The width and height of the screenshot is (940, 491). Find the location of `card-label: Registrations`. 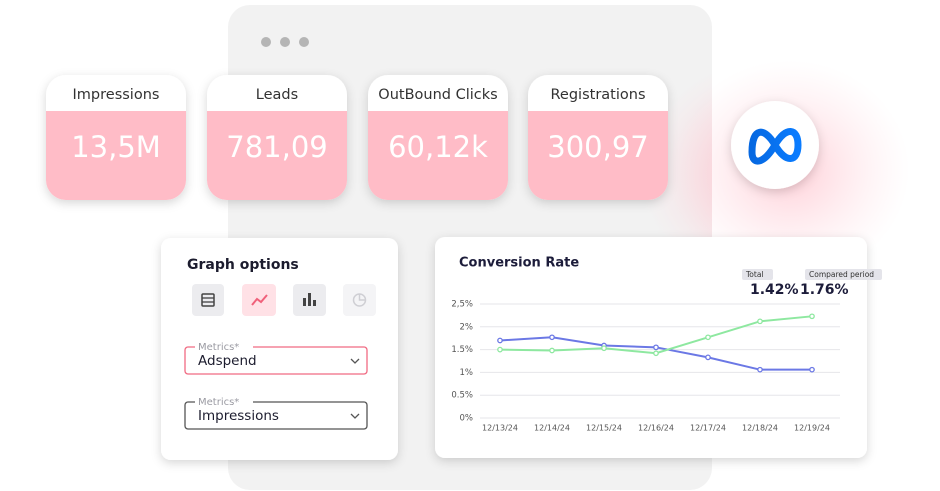

card-label: Registrations is located at coordinates (598, 95).